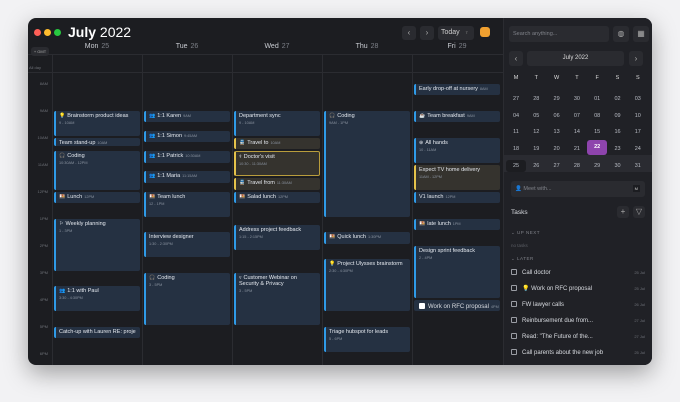  Describe the element at coordinates (516, 165) in the screenshot. I see `mini-day: 25` at that location.